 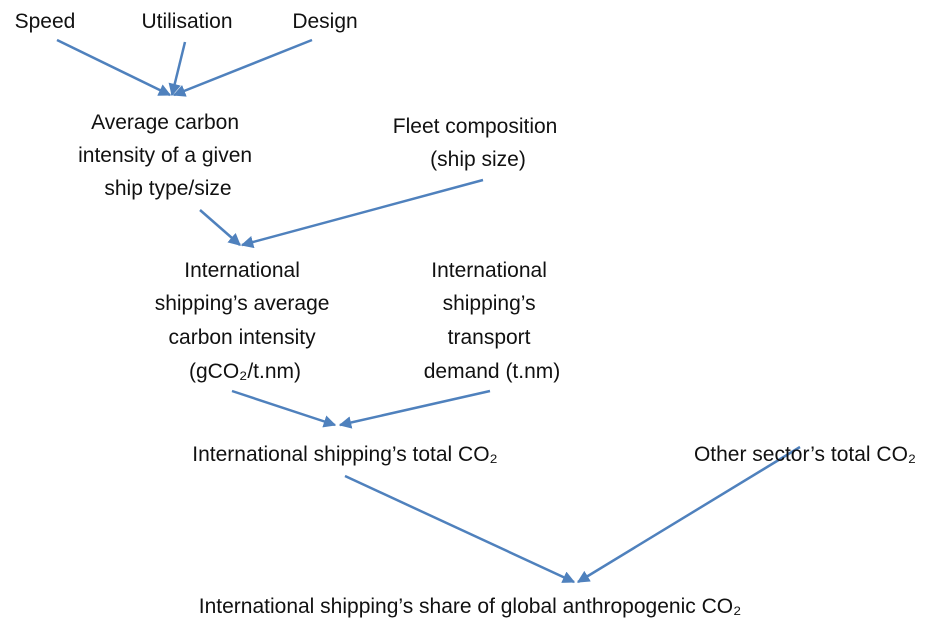 What do you see at coordinates (489, 337) in the screenshot?
I see `label-line: transport` at bounding box center [489, 337].